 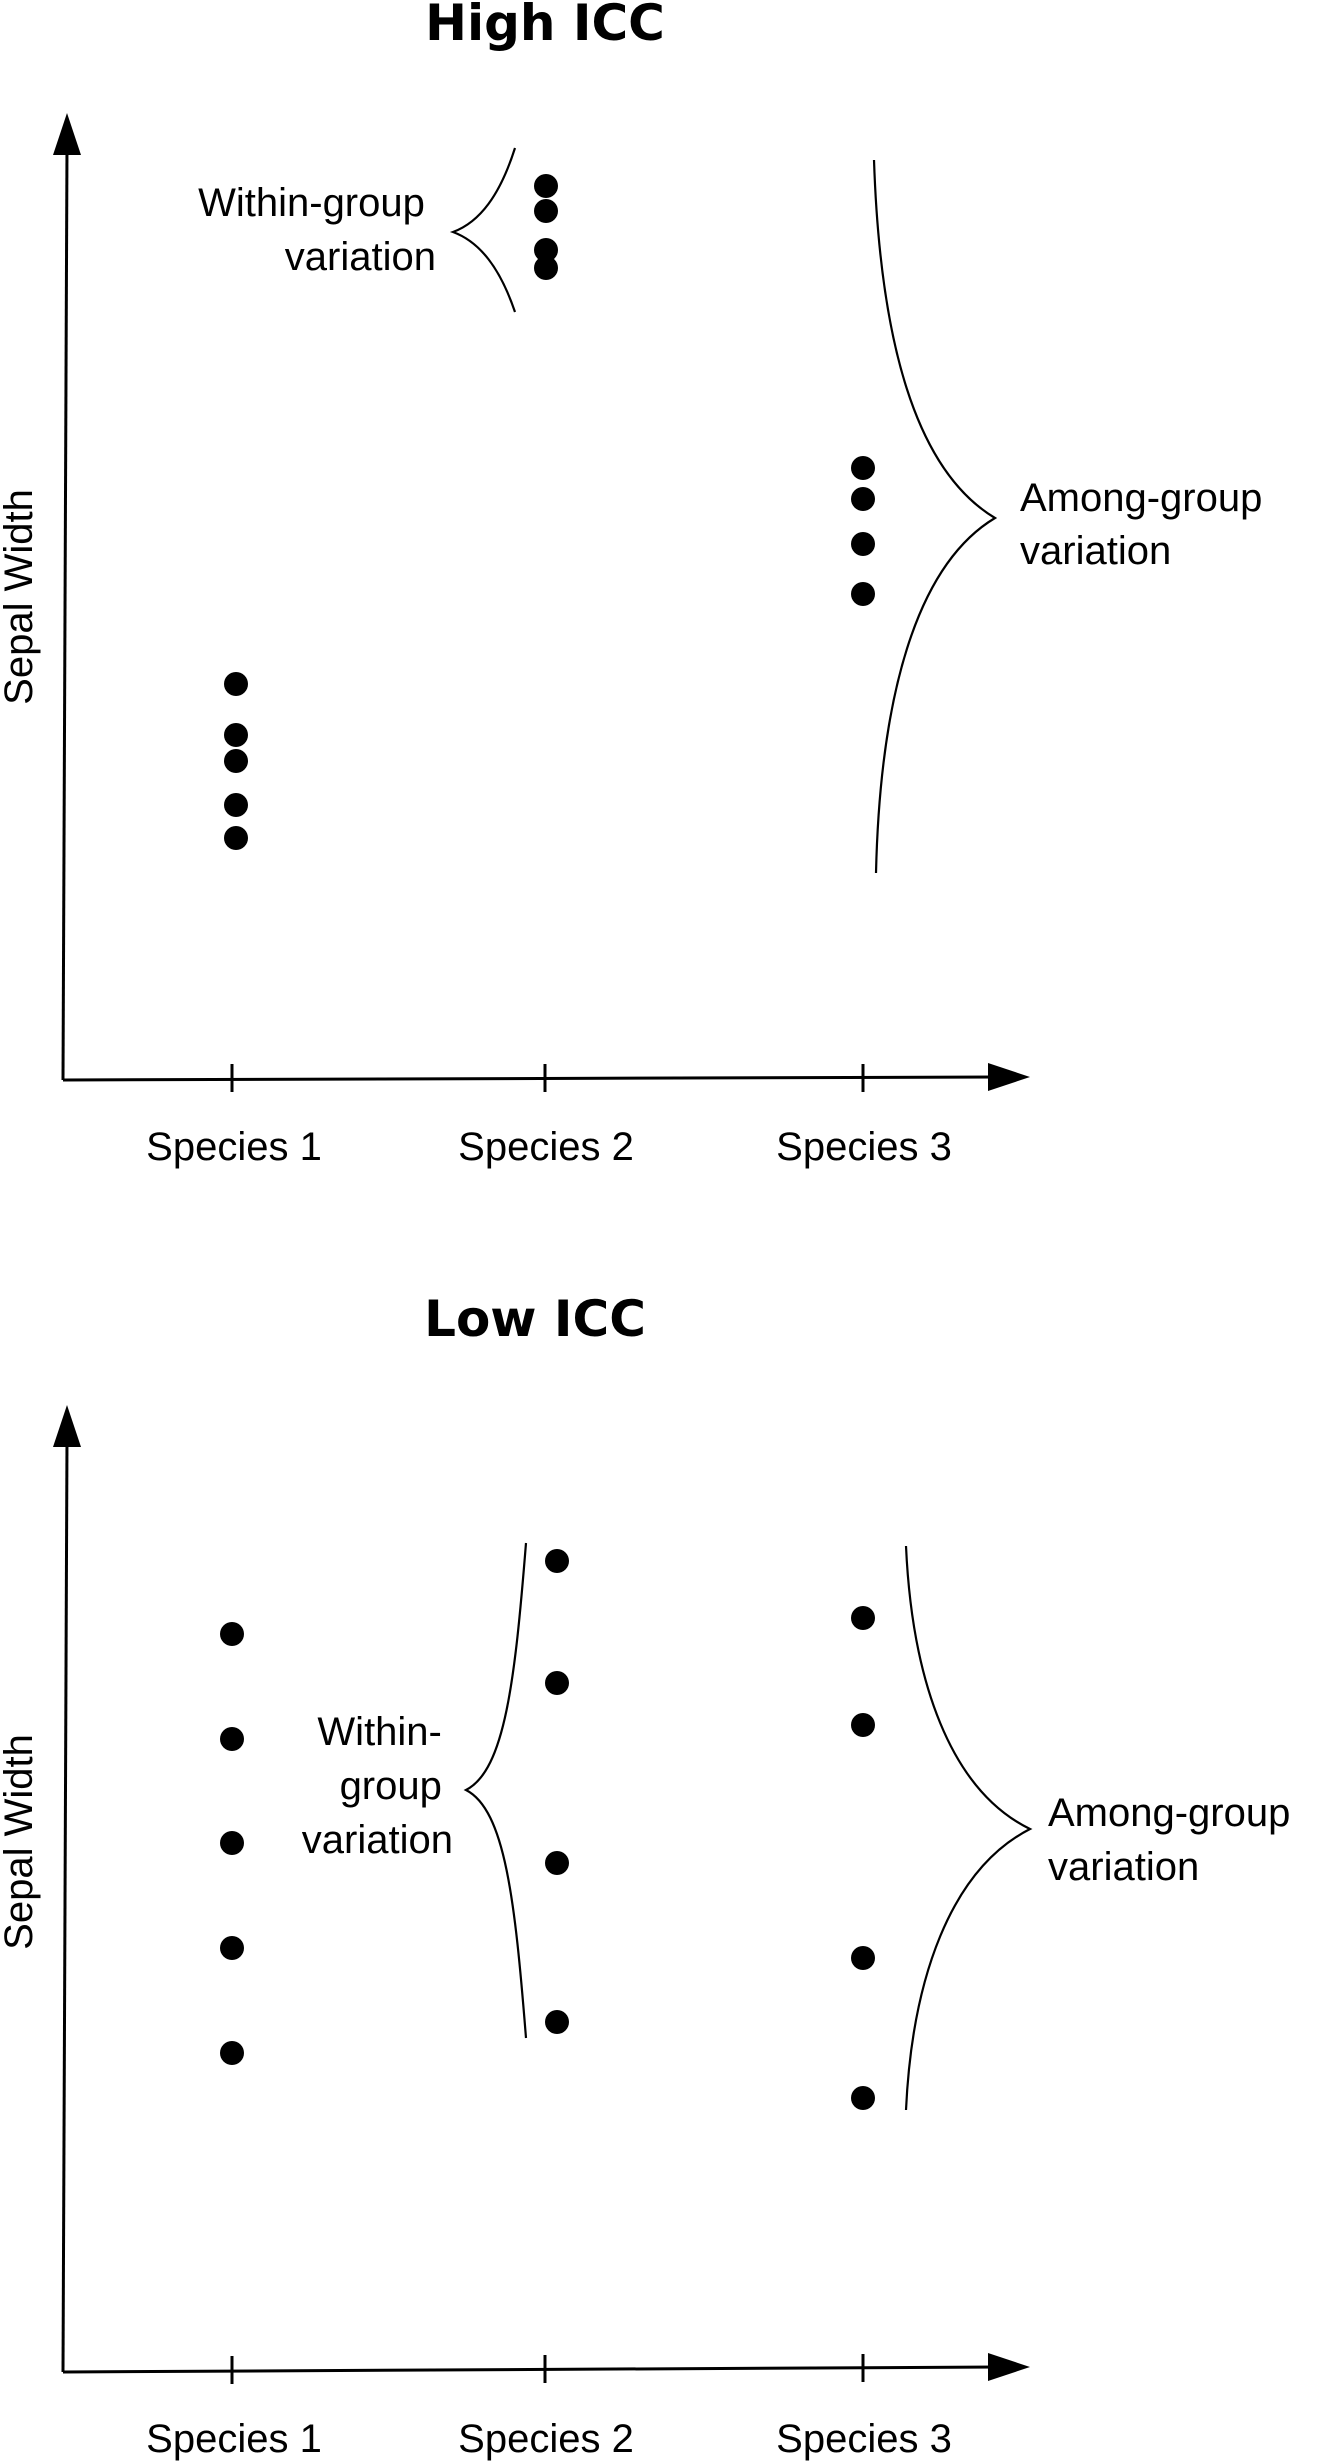 What do you see at coordinates (311, 203) in the screenshot?
I see `within-group-label-line: Within-group` at bounding box center [311, 203].